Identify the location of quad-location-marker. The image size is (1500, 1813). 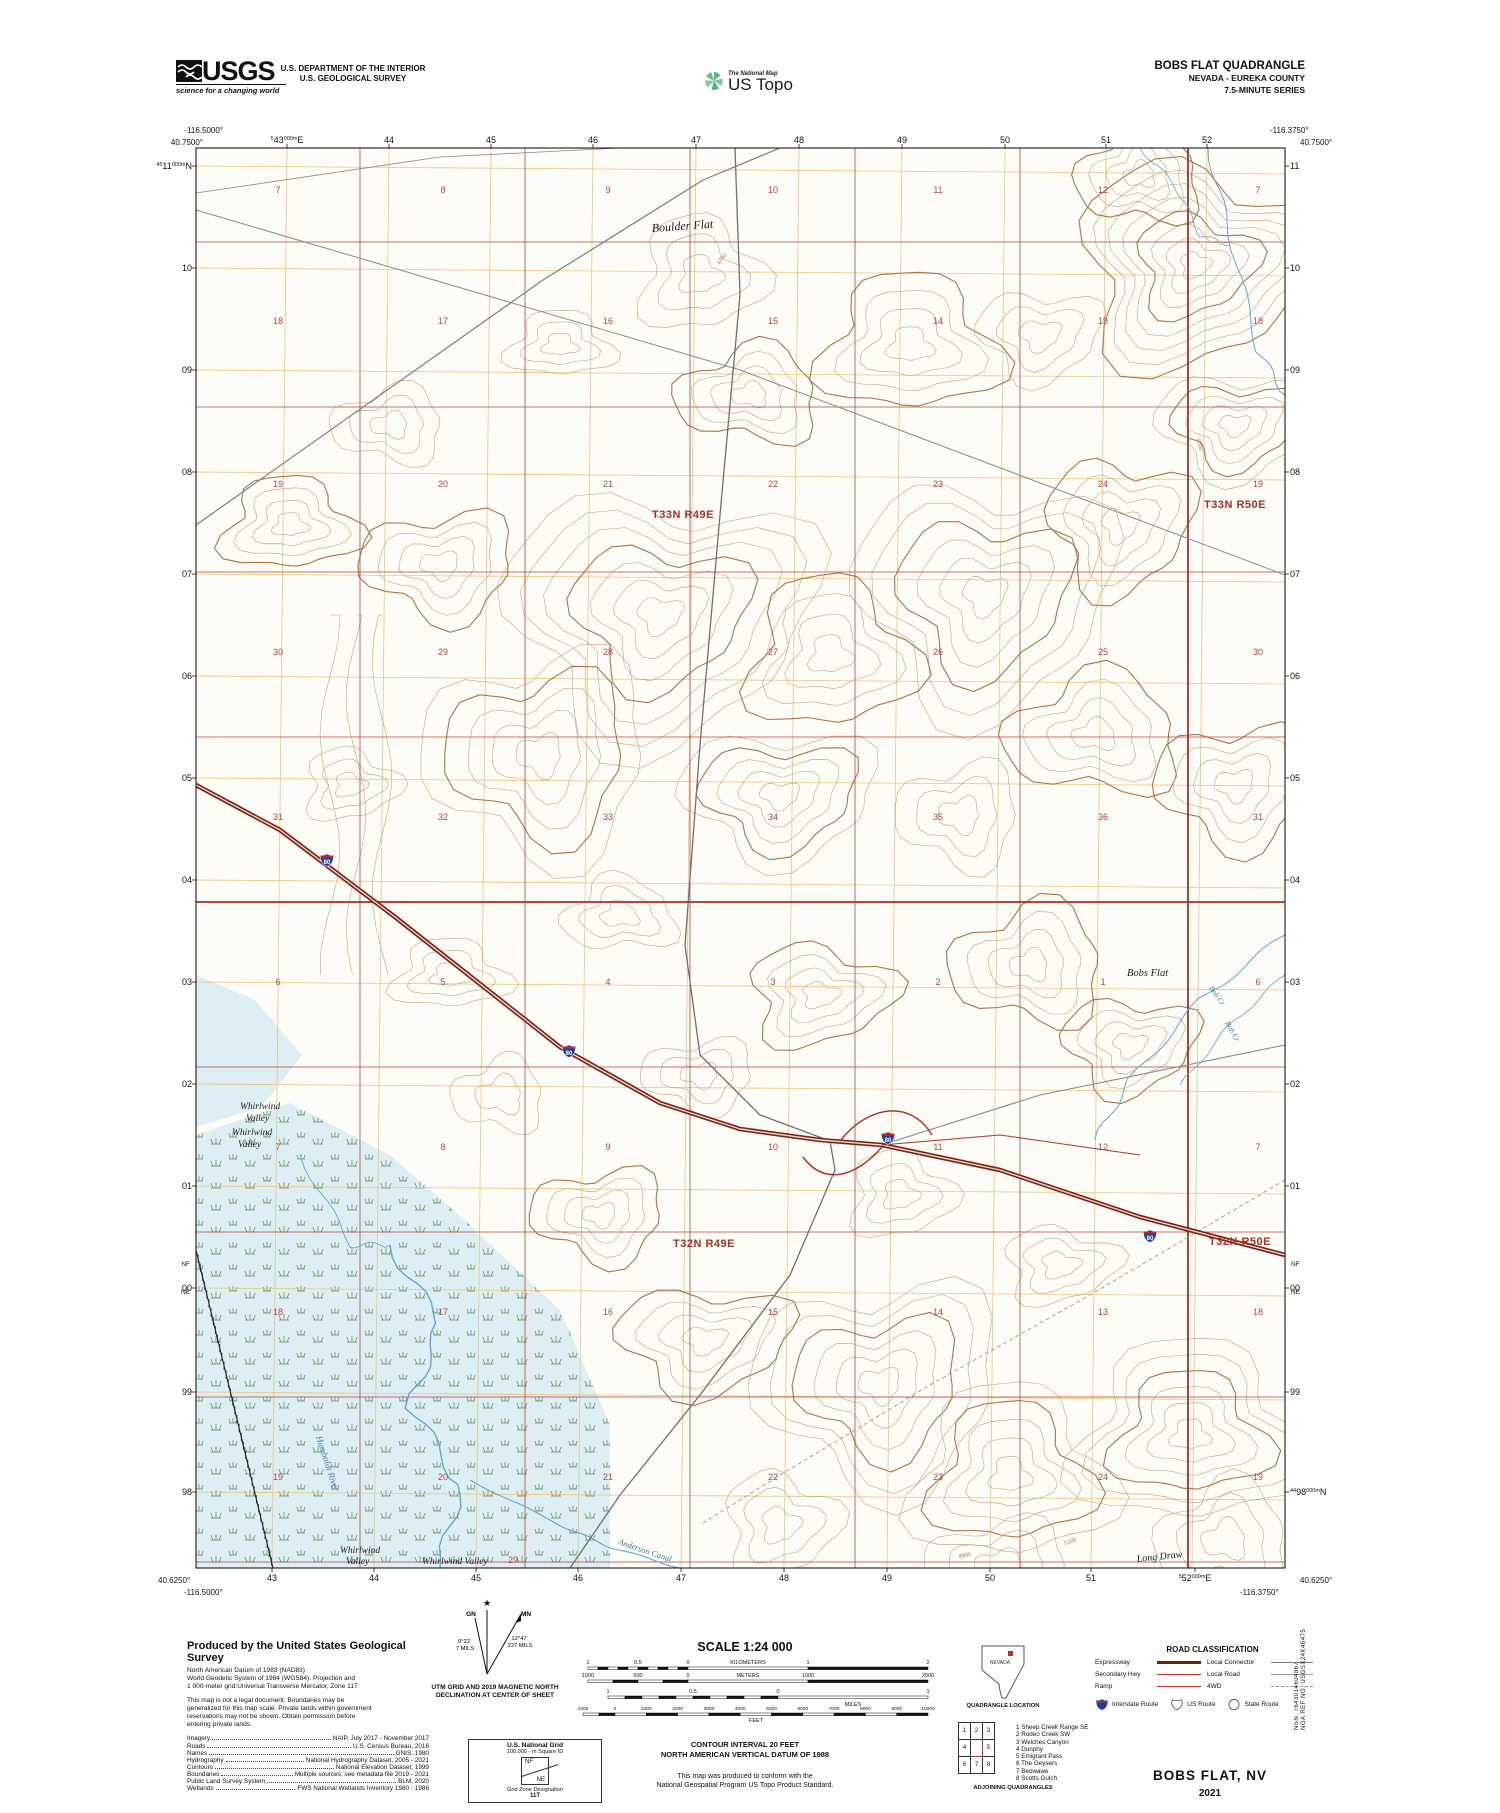
(1010, 1653).